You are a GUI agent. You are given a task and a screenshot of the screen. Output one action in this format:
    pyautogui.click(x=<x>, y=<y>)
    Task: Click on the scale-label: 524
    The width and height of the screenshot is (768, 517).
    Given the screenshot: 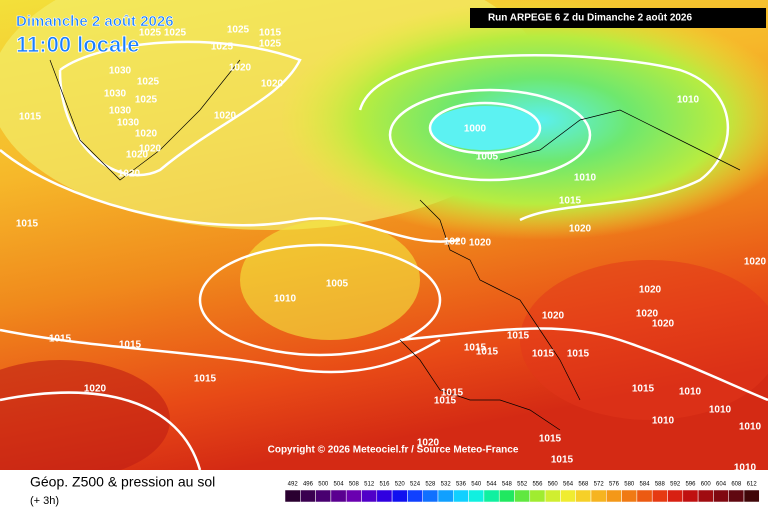 What is the action you would take?
    pyautogui.click(x=415, y=485)
    